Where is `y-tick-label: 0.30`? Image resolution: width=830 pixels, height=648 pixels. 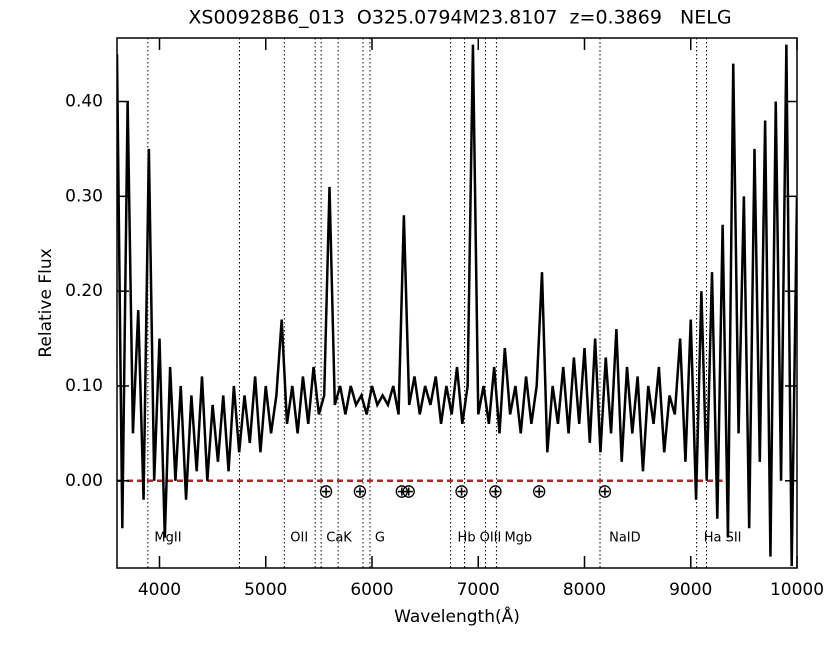 y-tick-label: 0.30 is located at coordinates (84, 196).